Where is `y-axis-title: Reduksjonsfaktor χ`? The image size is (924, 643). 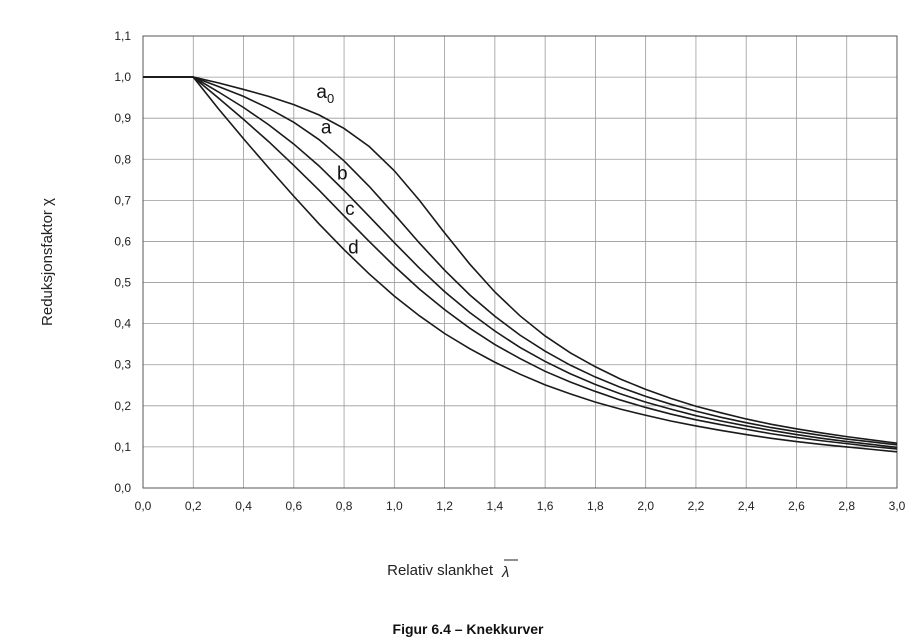 y-axis-title: Reduksjonsfaktor χ is located at coordinates (47, 262).